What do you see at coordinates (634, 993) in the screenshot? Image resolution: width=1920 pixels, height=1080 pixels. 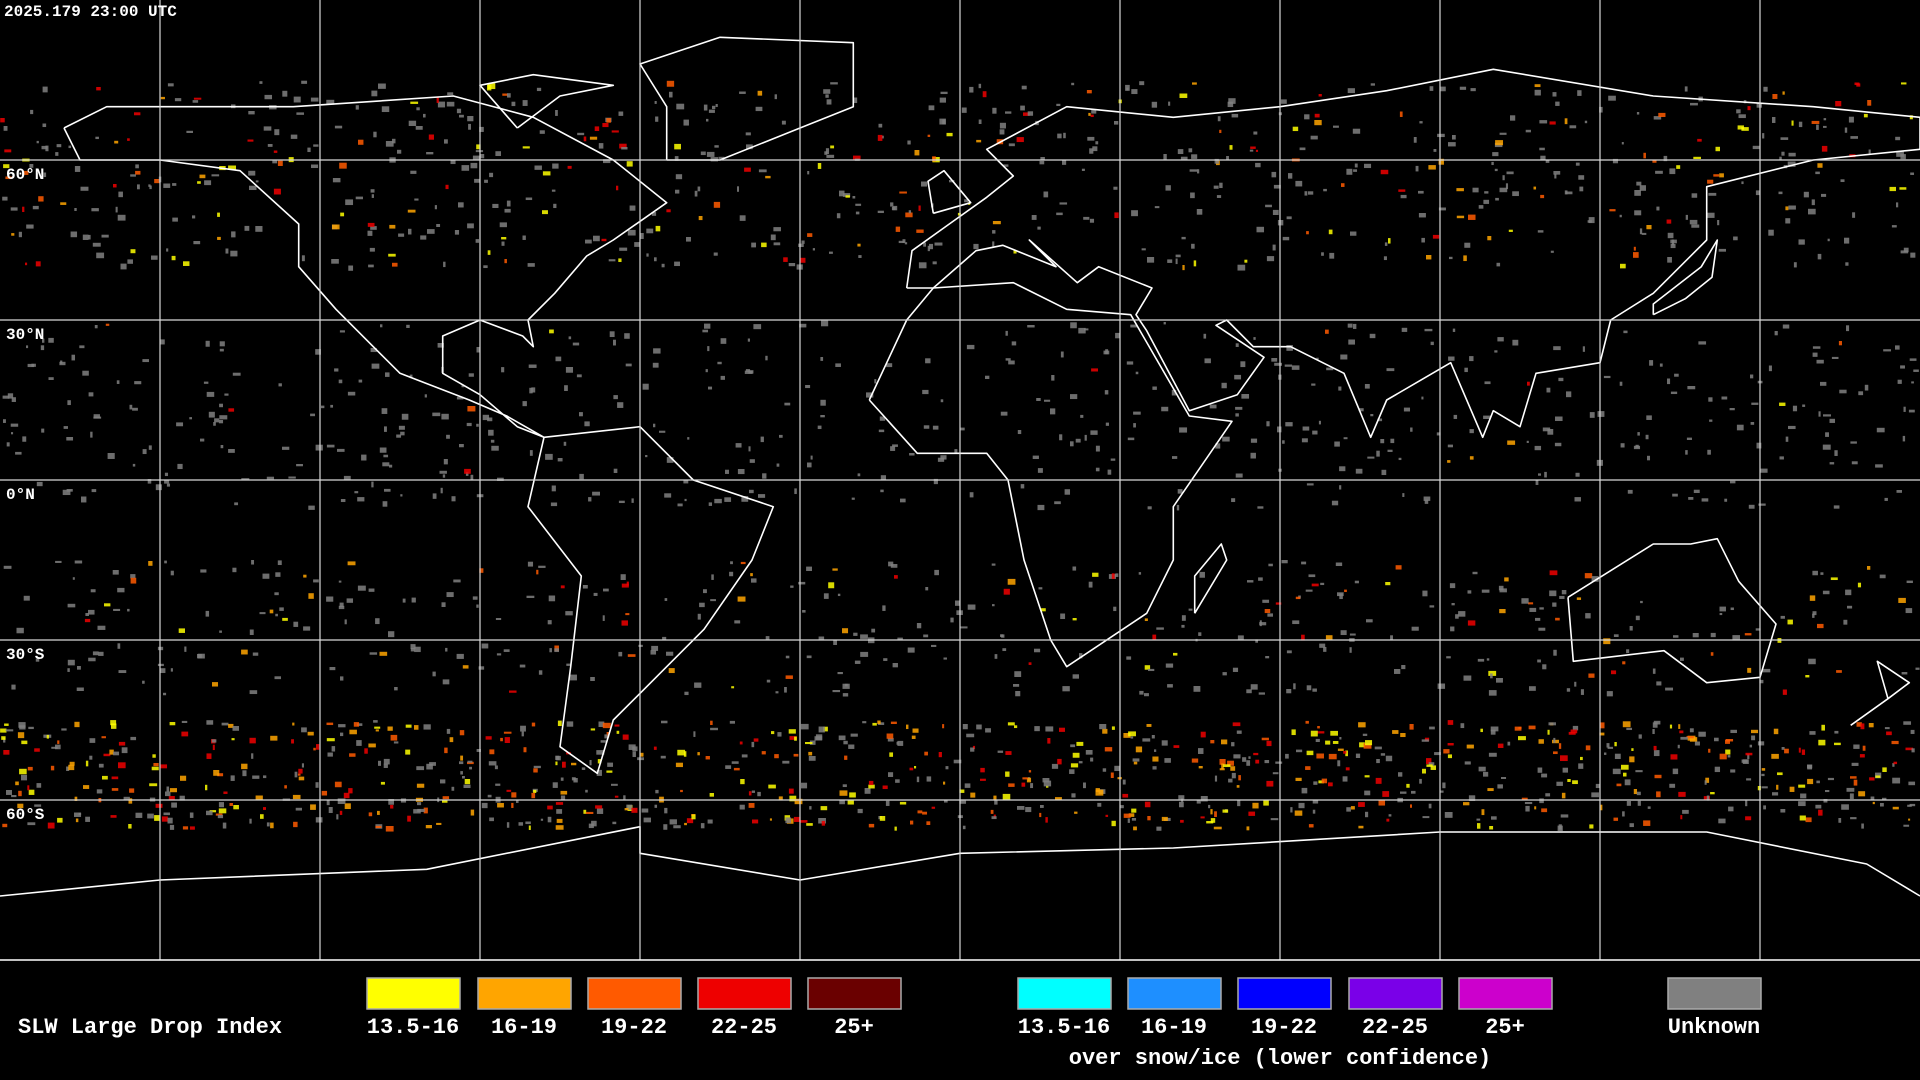 I see `legend-swatch` at bounding box center [634, 993].